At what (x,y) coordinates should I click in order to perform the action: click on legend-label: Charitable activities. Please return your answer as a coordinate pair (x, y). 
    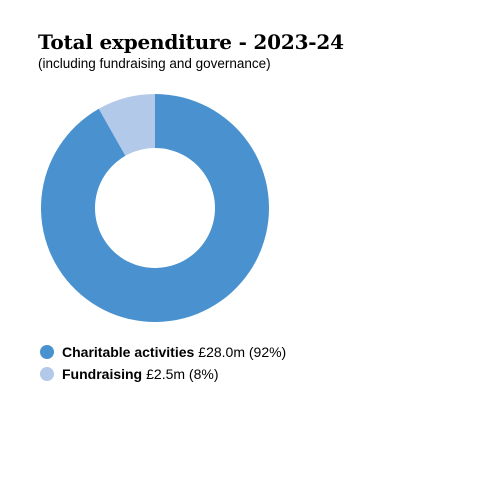
    Looking at the image, I should click on (128, 352).